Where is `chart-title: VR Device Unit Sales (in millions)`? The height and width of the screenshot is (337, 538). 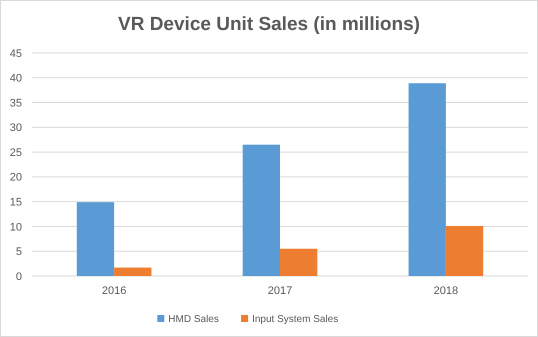 chart-title: VR Device Unit Sales (in millions) is located at coordinates (269, 24).